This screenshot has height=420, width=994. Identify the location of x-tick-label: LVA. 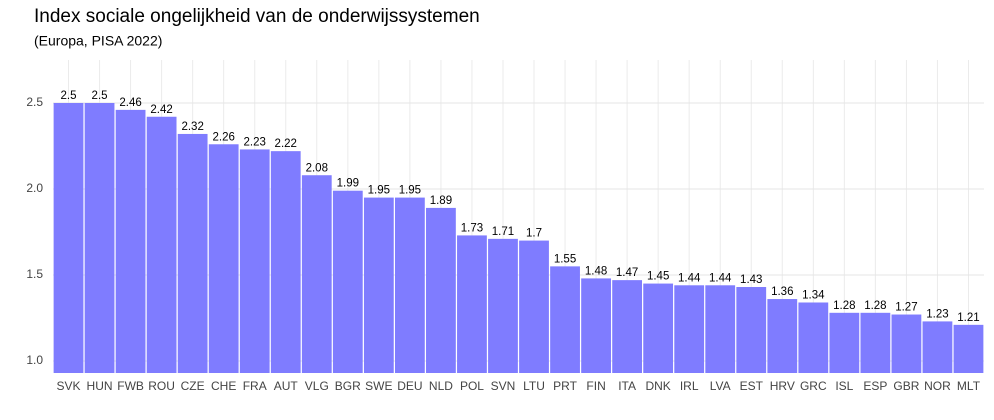
(720, 386).